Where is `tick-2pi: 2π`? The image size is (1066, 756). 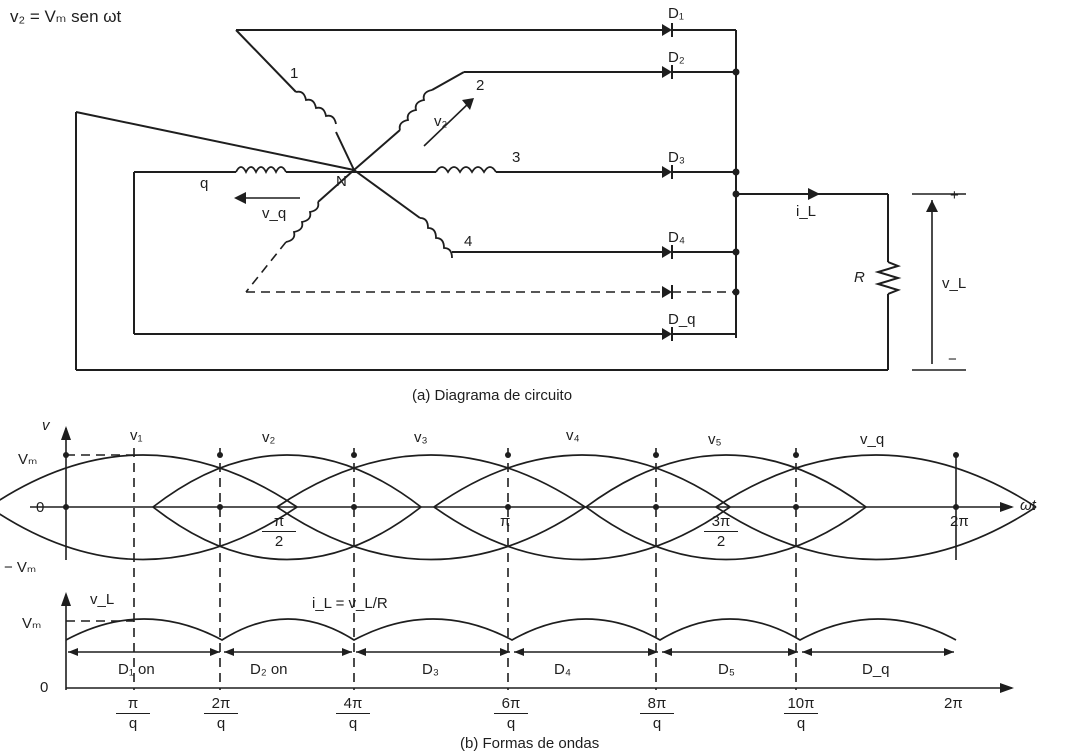
tick-2pi: 2π is located at coordinates (953, 703).